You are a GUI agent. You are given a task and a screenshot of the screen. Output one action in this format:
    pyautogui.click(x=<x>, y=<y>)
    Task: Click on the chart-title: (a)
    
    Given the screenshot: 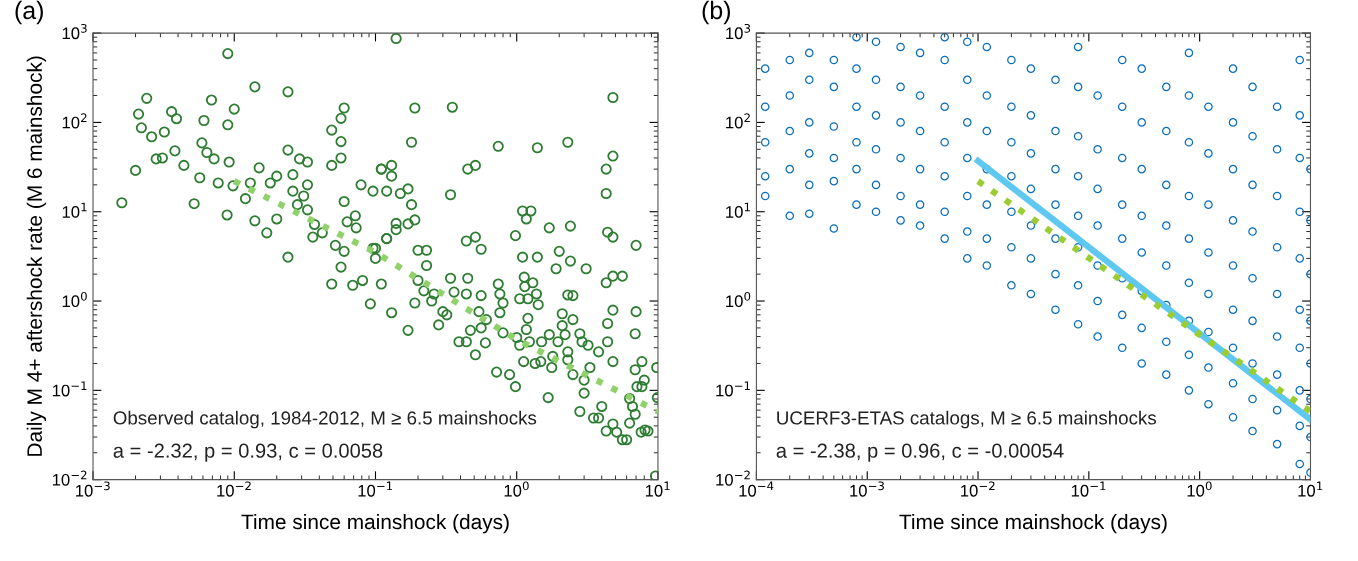 What is the action you would take?
    pyautogui.click(x=29, y=12)
    